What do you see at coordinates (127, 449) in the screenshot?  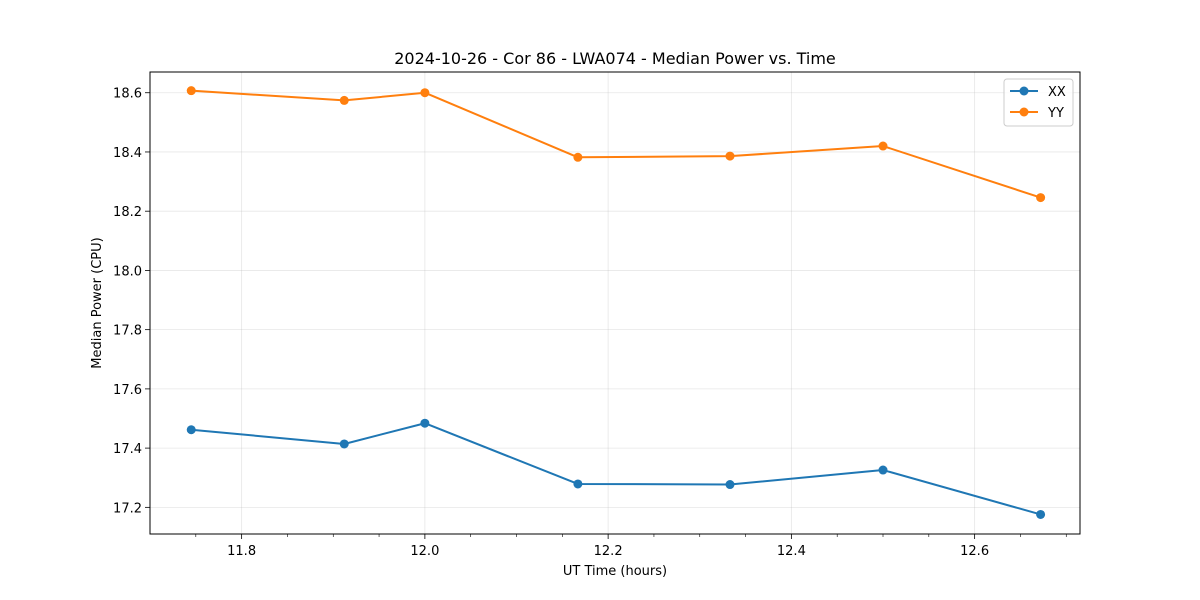 I see `y-tick-label: 17.4` at bounding box center [127, 449].